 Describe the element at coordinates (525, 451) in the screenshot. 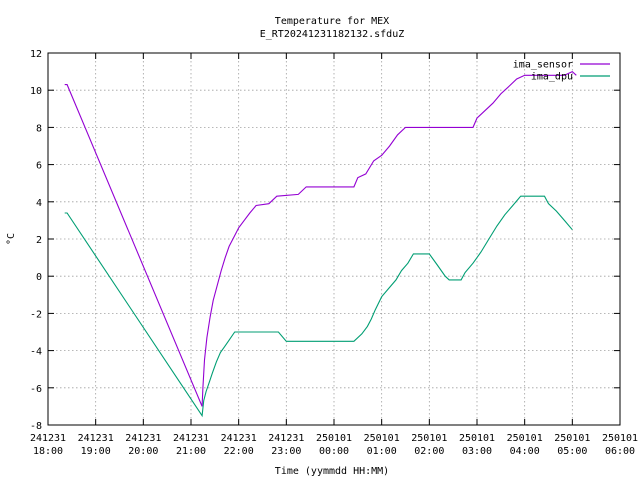

I see `x-tick-time-label: 04:00` at that location.